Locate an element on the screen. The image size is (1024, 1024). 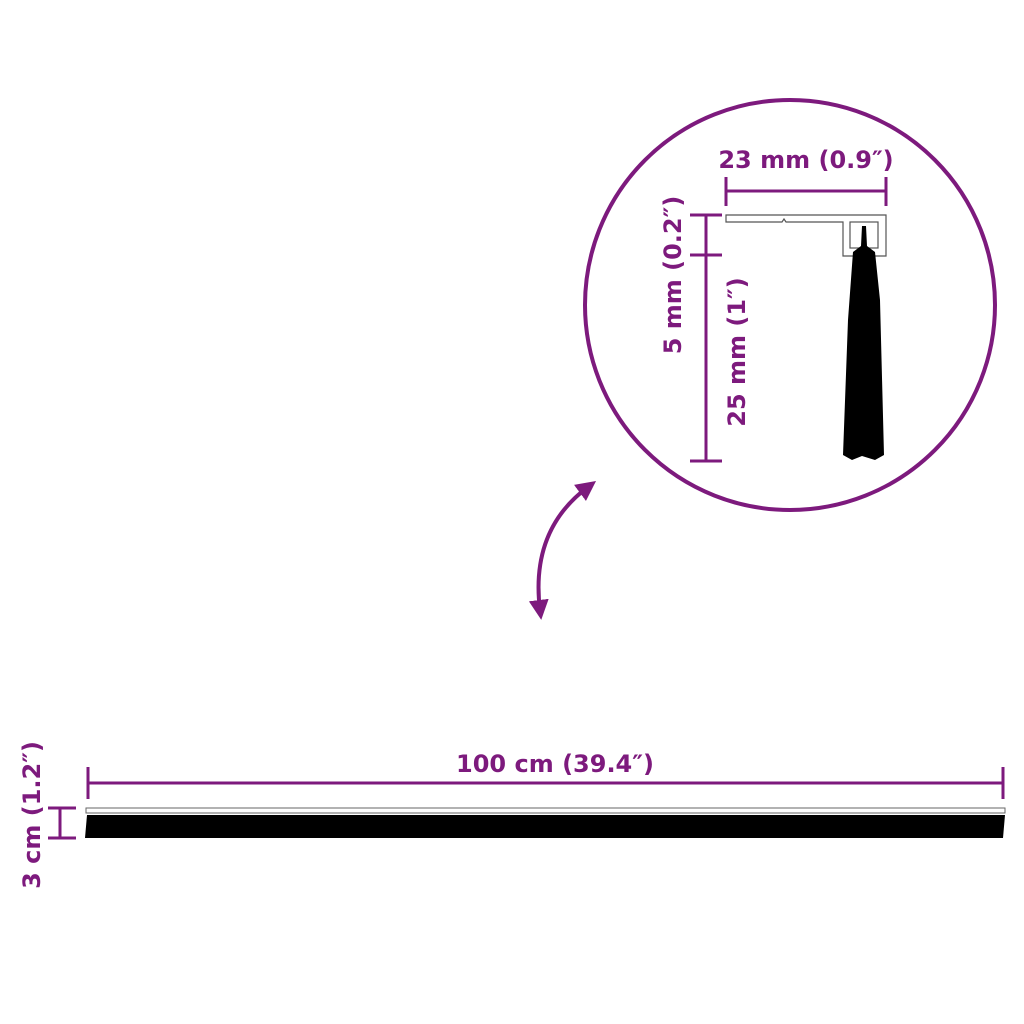
strip-height-dimension-line is located at coordinates (62, 823).